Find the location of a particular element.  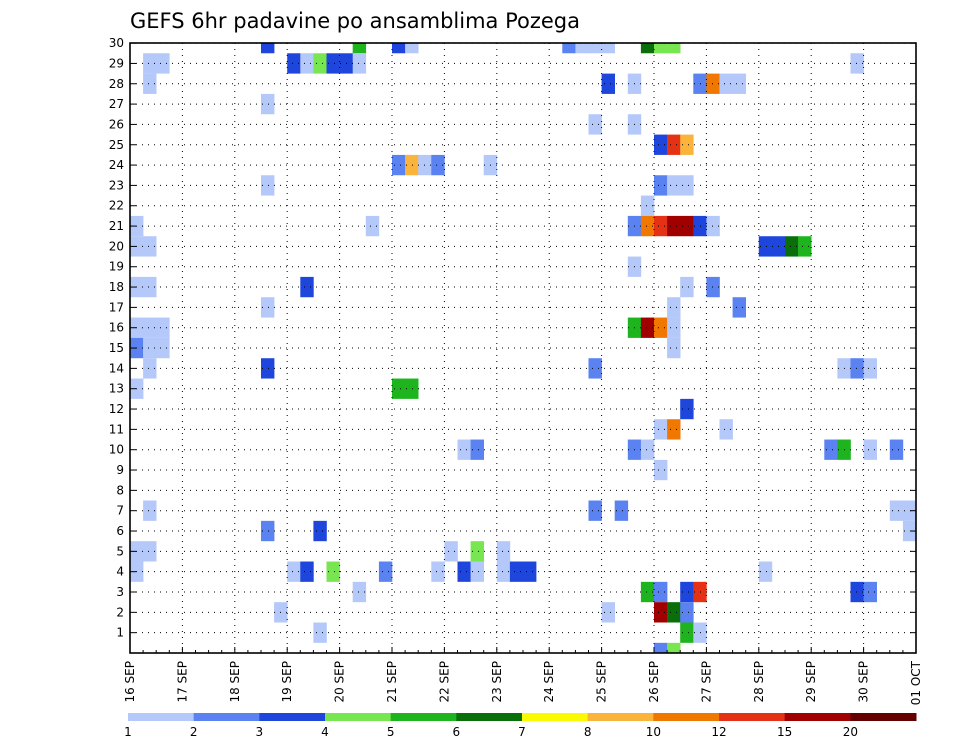

y-tick-label: 22 is located at coordinates (116, 206).